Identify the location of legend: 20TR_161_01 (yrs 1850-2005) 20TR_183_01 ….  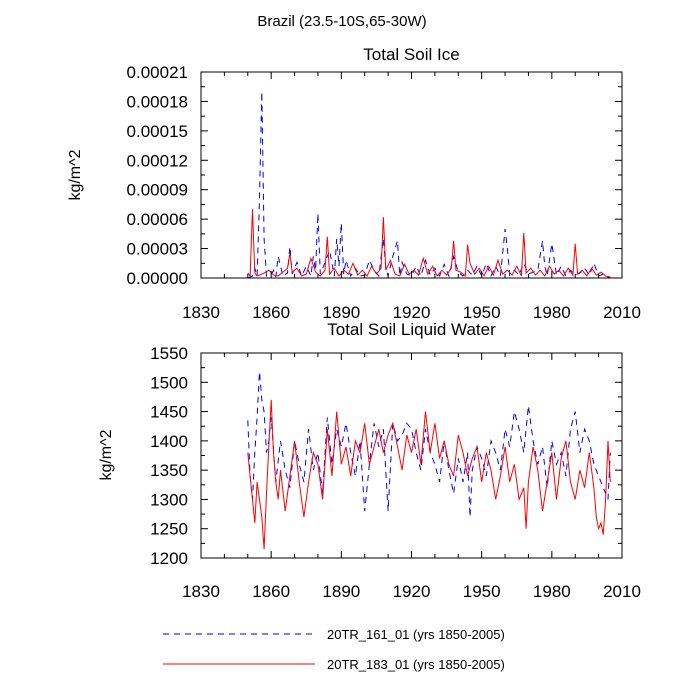
(334, 649).